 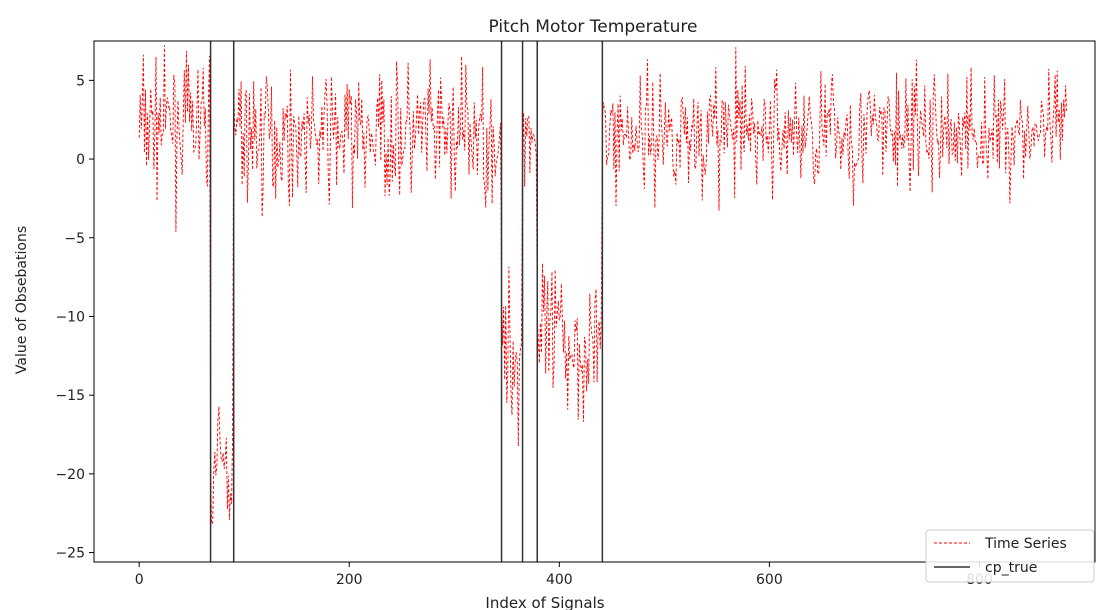 I want to click on legend: Time Series cp_true, so click(x=1010, y=556).